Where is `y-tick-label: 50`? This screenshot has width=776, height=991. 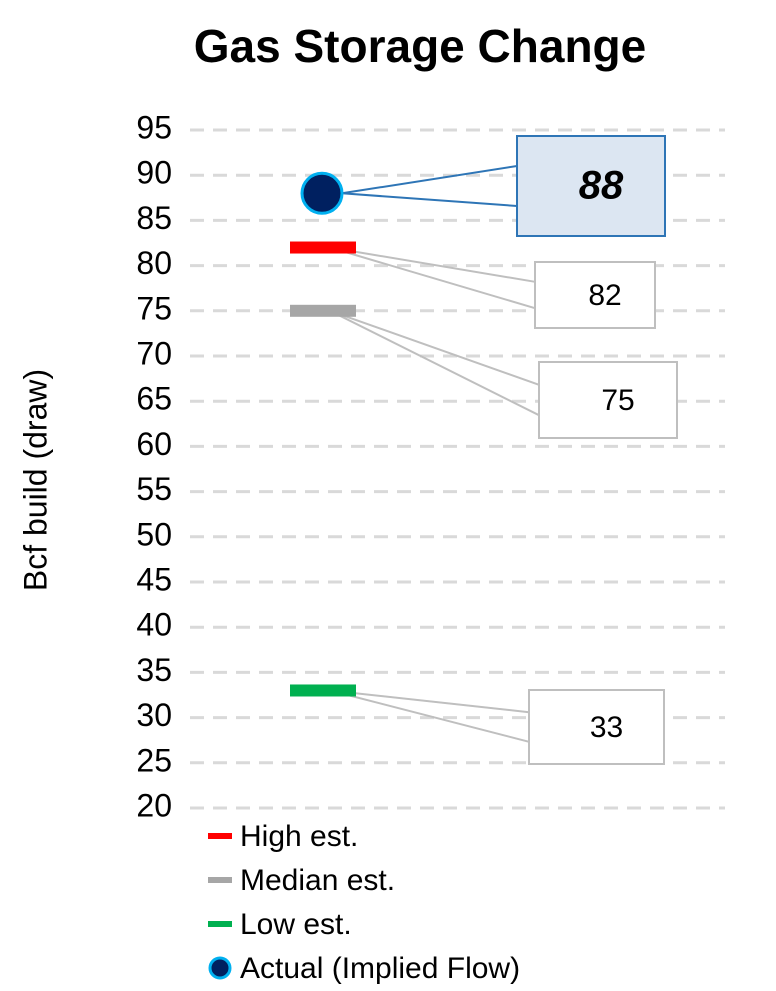 y-tick-label: 50 is located at coordinates (154, 534).